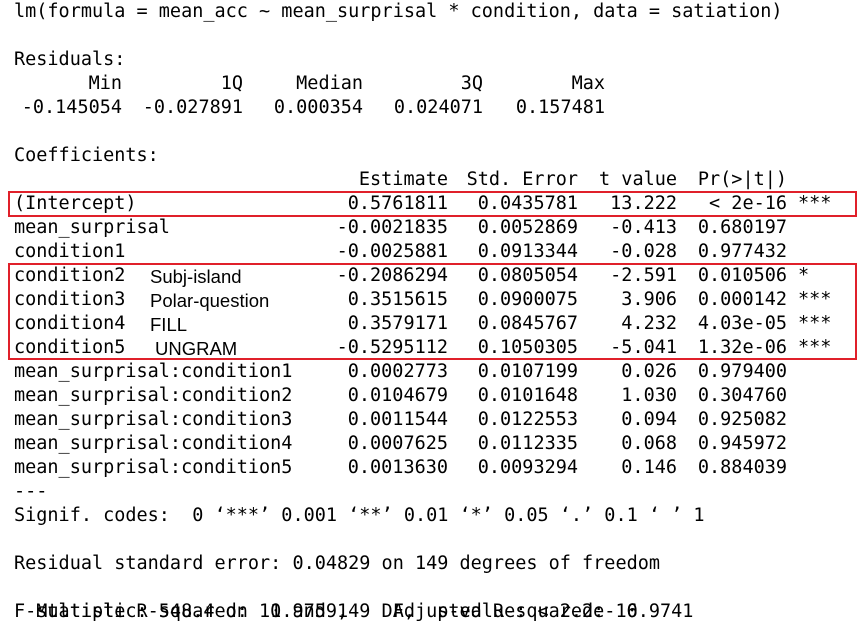  I want to click on residuals-value-cell: -0.145054, so click(71, 107).